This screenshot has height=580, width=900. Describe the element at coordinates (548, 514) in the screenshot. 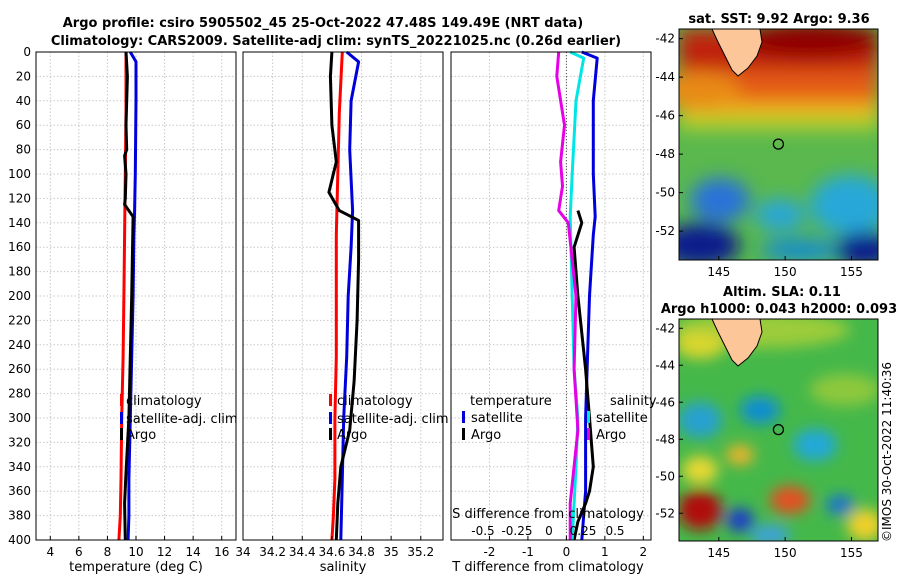

I see `difference-top-label: S difference from climatology` at that location.